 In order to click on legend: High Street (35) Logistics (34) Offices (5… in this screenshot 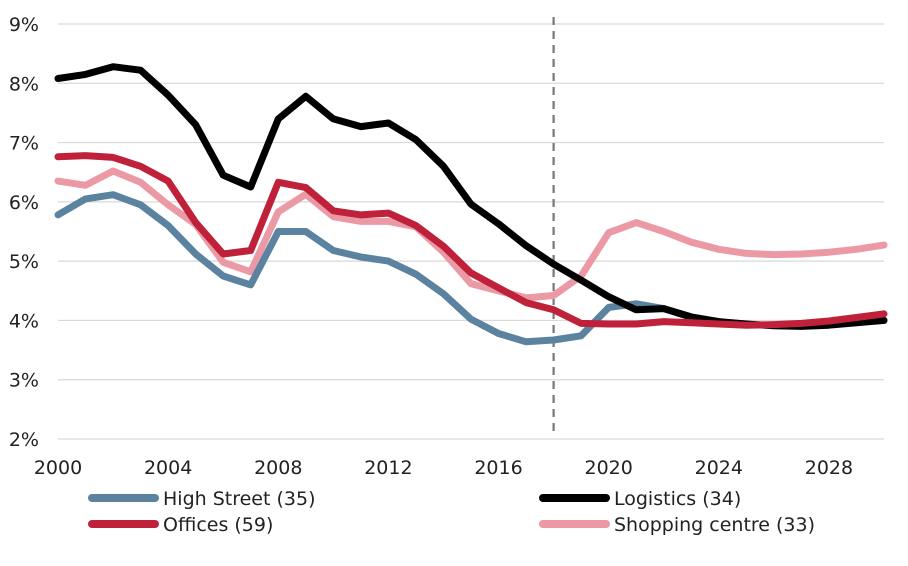, I will do `click(451, 512)`.